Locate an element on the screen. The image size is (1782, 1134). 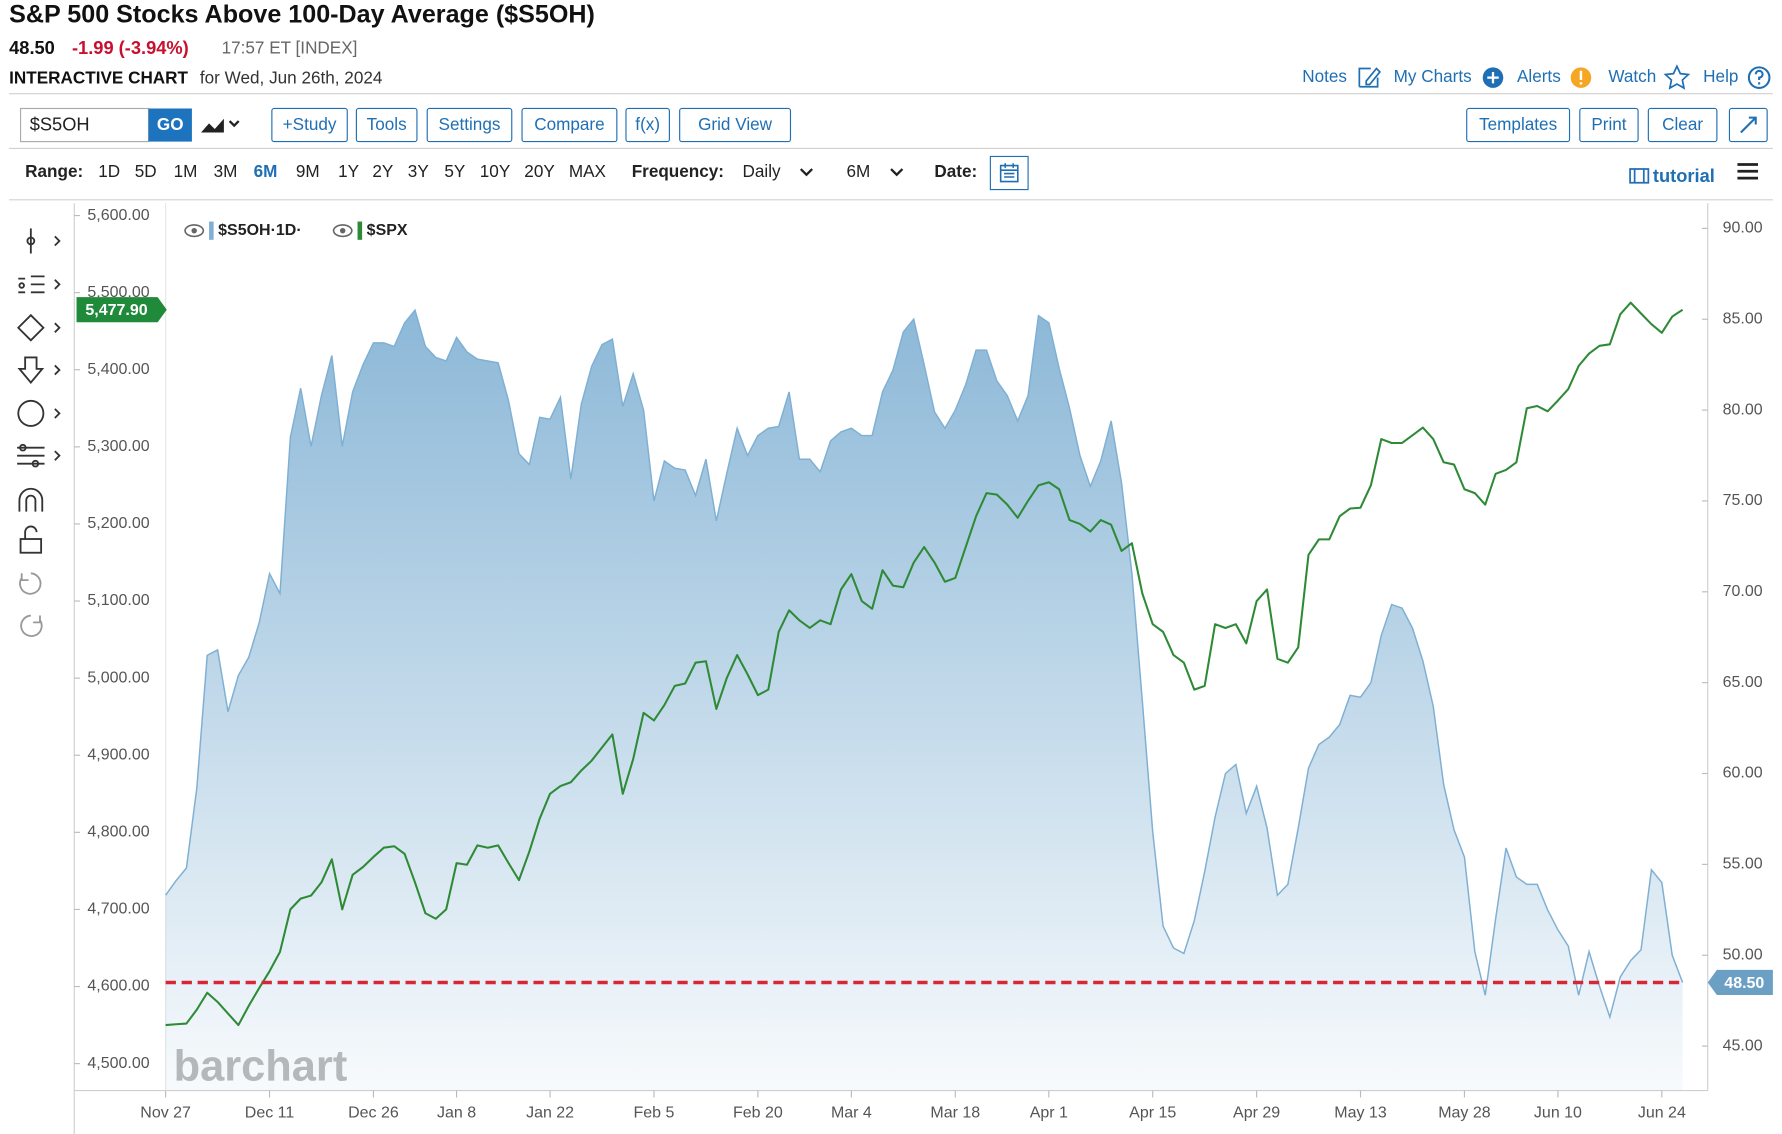
chart-type-chevron is located at coordinates (234, 124).